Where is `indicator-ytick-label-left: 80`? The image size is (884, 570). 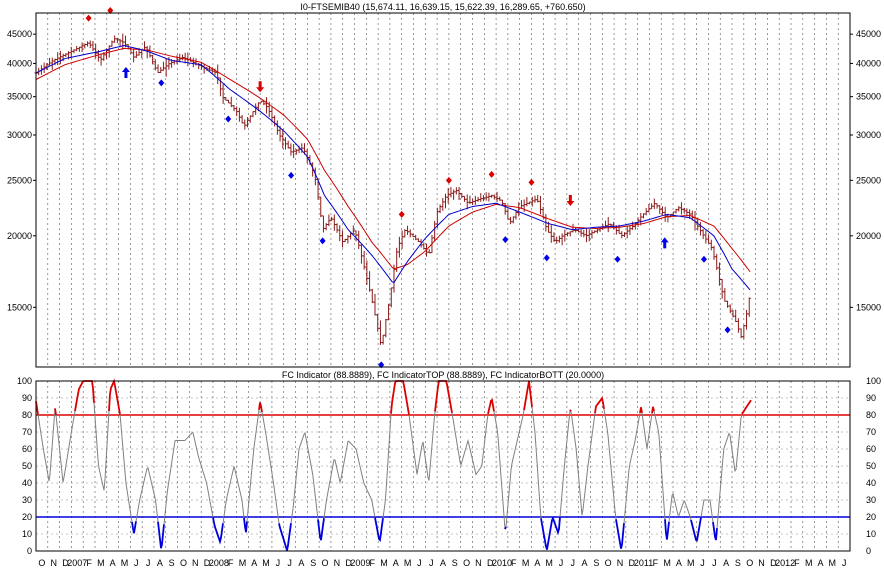 indicator-ytick-label-left: 80 is located at coordinates (27, 415).